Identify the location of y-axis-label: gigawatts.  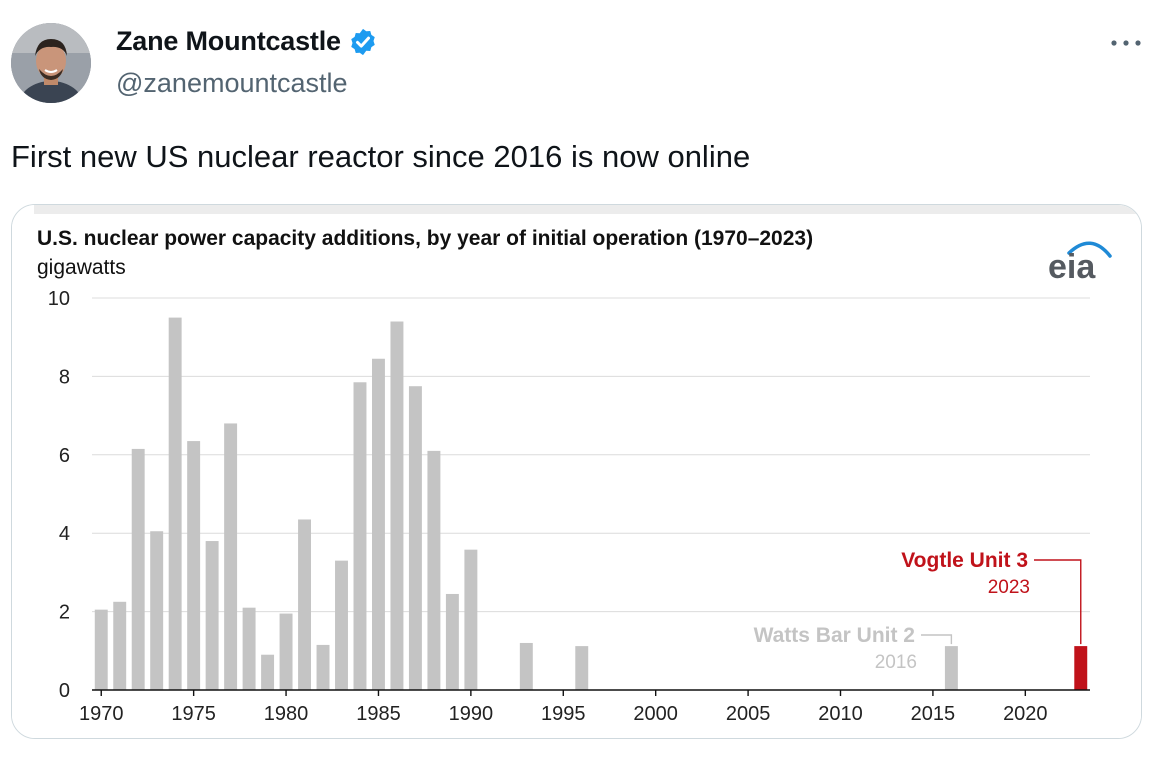
(81, 267).